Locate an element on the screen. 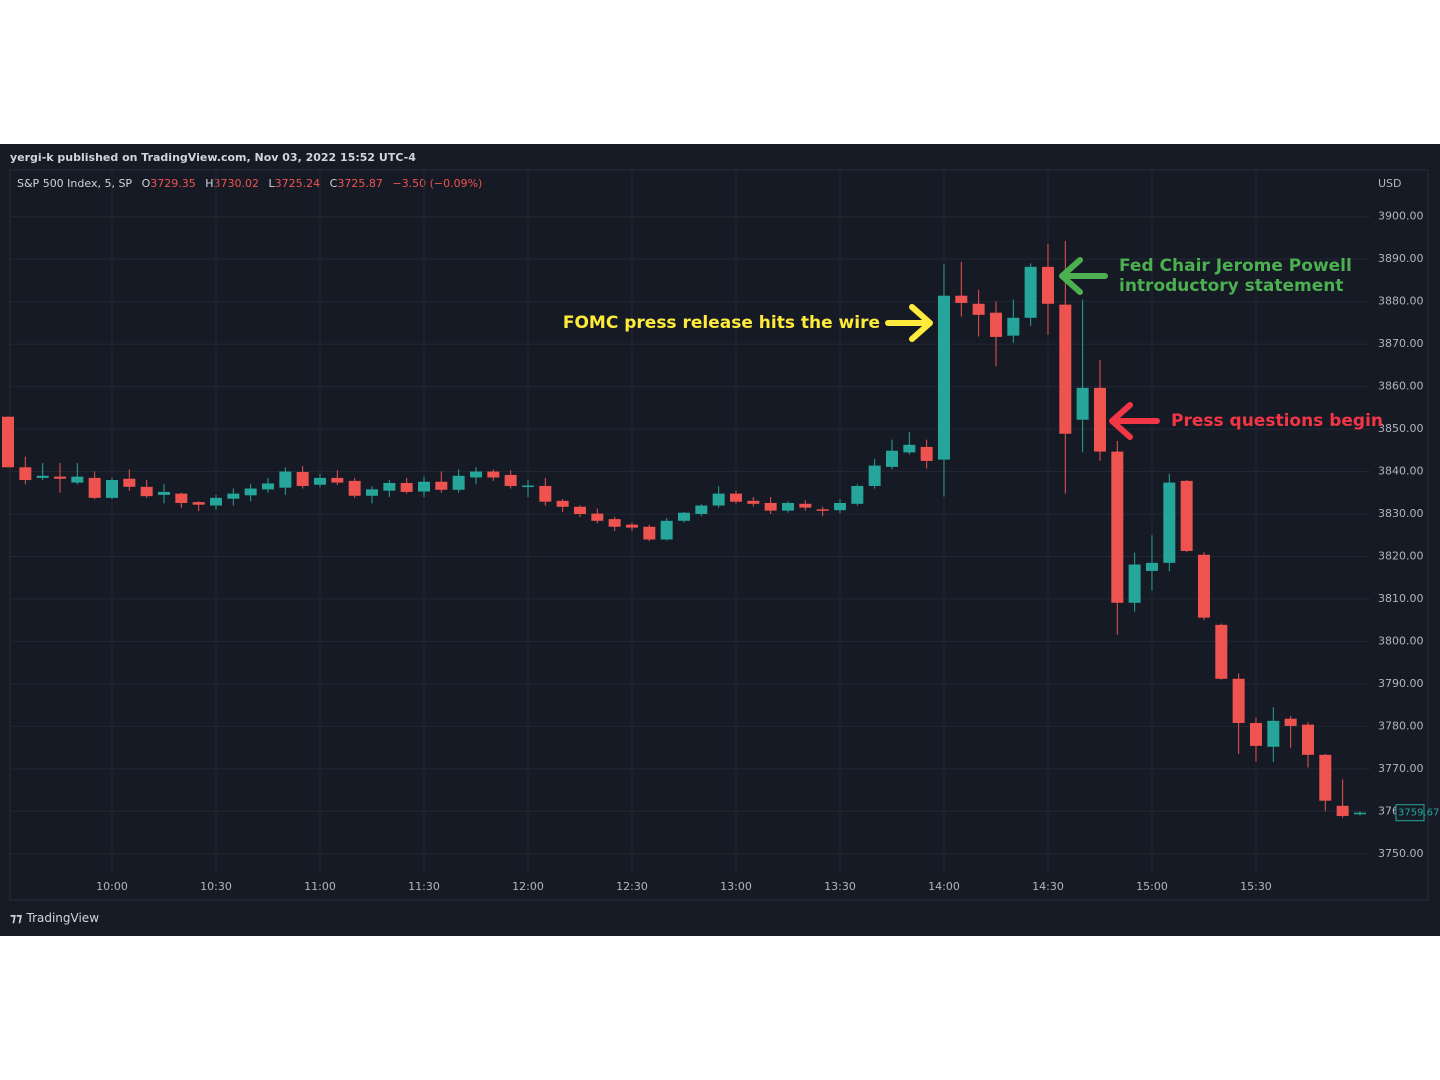  annotation-text: Press questions begin is located at coordinates (1277, 421).